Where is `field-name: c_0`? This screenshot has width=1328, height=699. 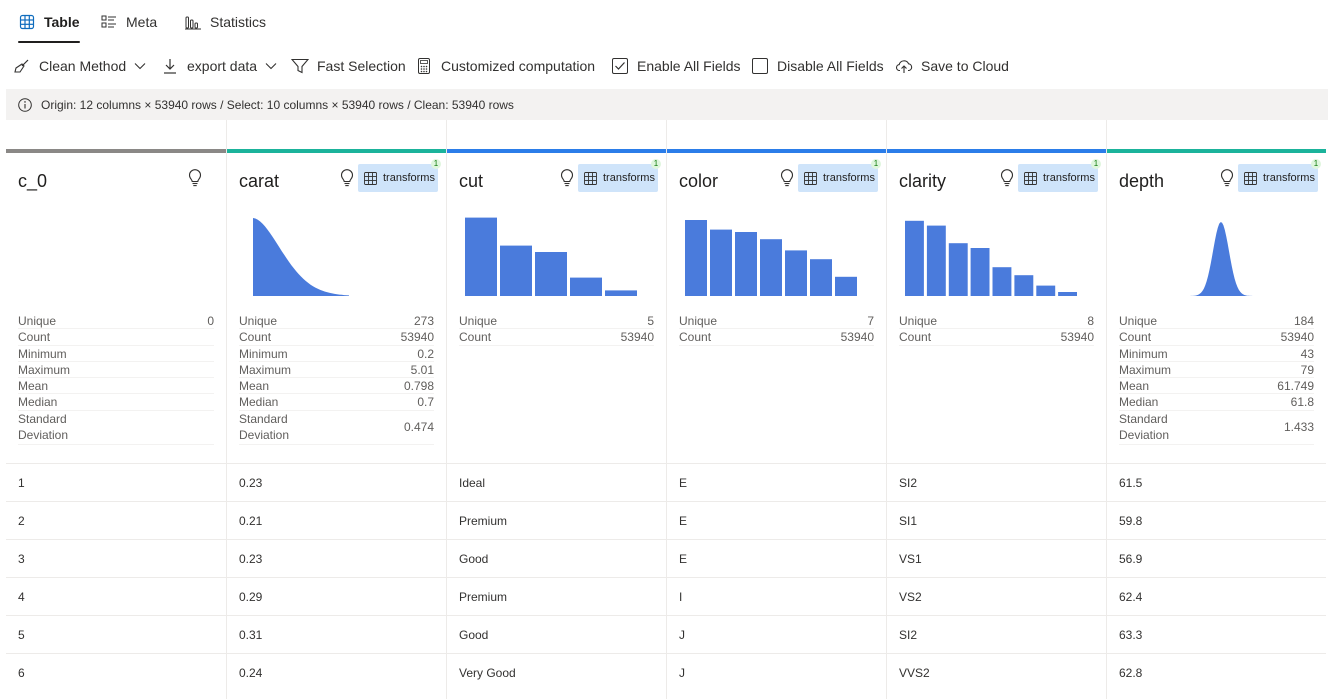 field-name: c_0 is located at coordinates (33, 181).